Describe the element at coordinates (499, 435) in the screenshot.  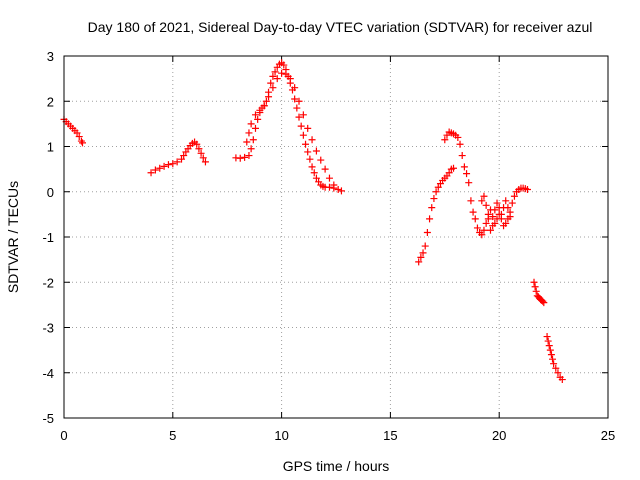
I see `x-tick-label: 20` at that location.